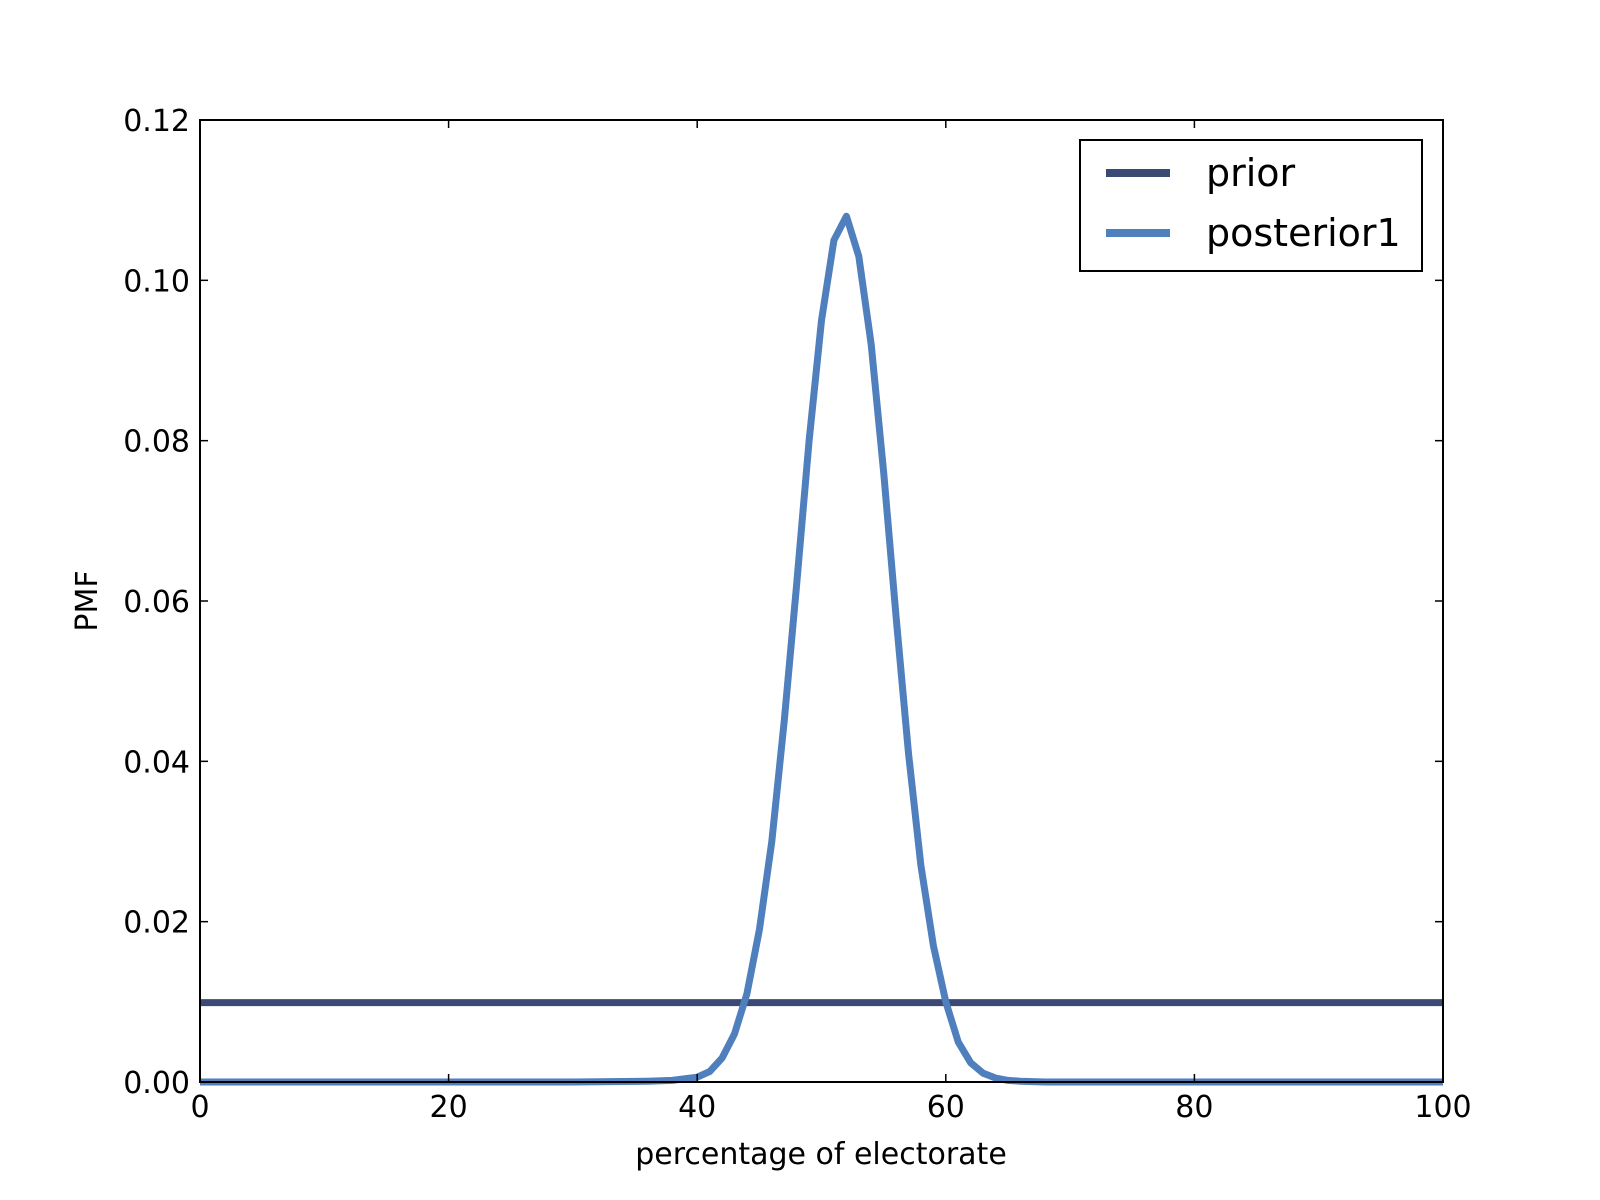  Describe the element at coordinates (449, 1107) in the screenshot. I see `x-tick-label: 20` at that location.